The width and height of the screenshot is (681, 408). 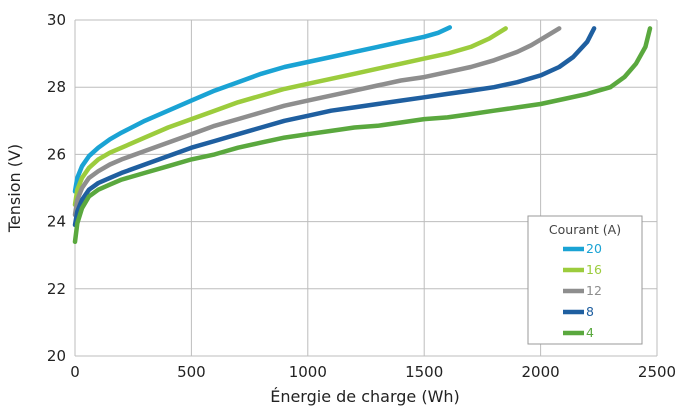 I want to click on y-tick-label: 20, so click(x=56, y=356).